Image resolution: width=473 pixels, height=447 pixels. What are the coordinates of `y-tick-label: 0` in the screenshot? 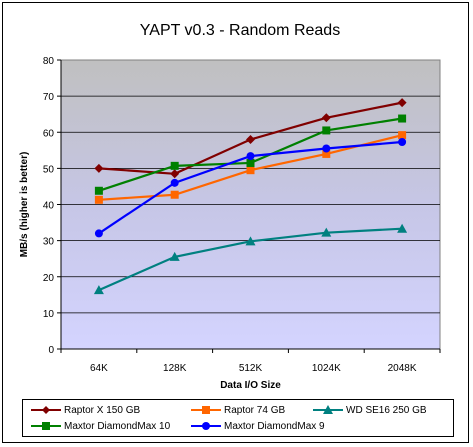 It's located at (51, 350).